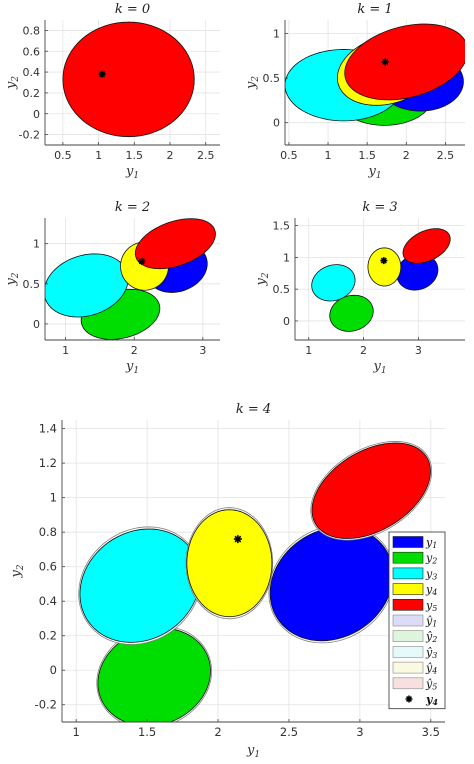 This screenshot has height=764, width=474. I want to click on chart-panel-2: 1 2 3 0 0.5 1 y1 y2 k = 2, so click(112, 288).